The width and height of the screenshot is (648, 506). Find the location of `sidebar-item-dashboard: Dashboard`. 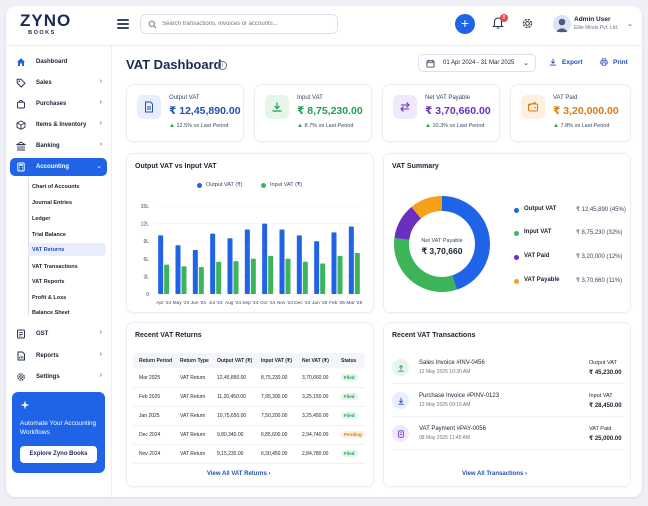

sidebar-item-dashboard: Dashboard is located at coordinates (58, 62).